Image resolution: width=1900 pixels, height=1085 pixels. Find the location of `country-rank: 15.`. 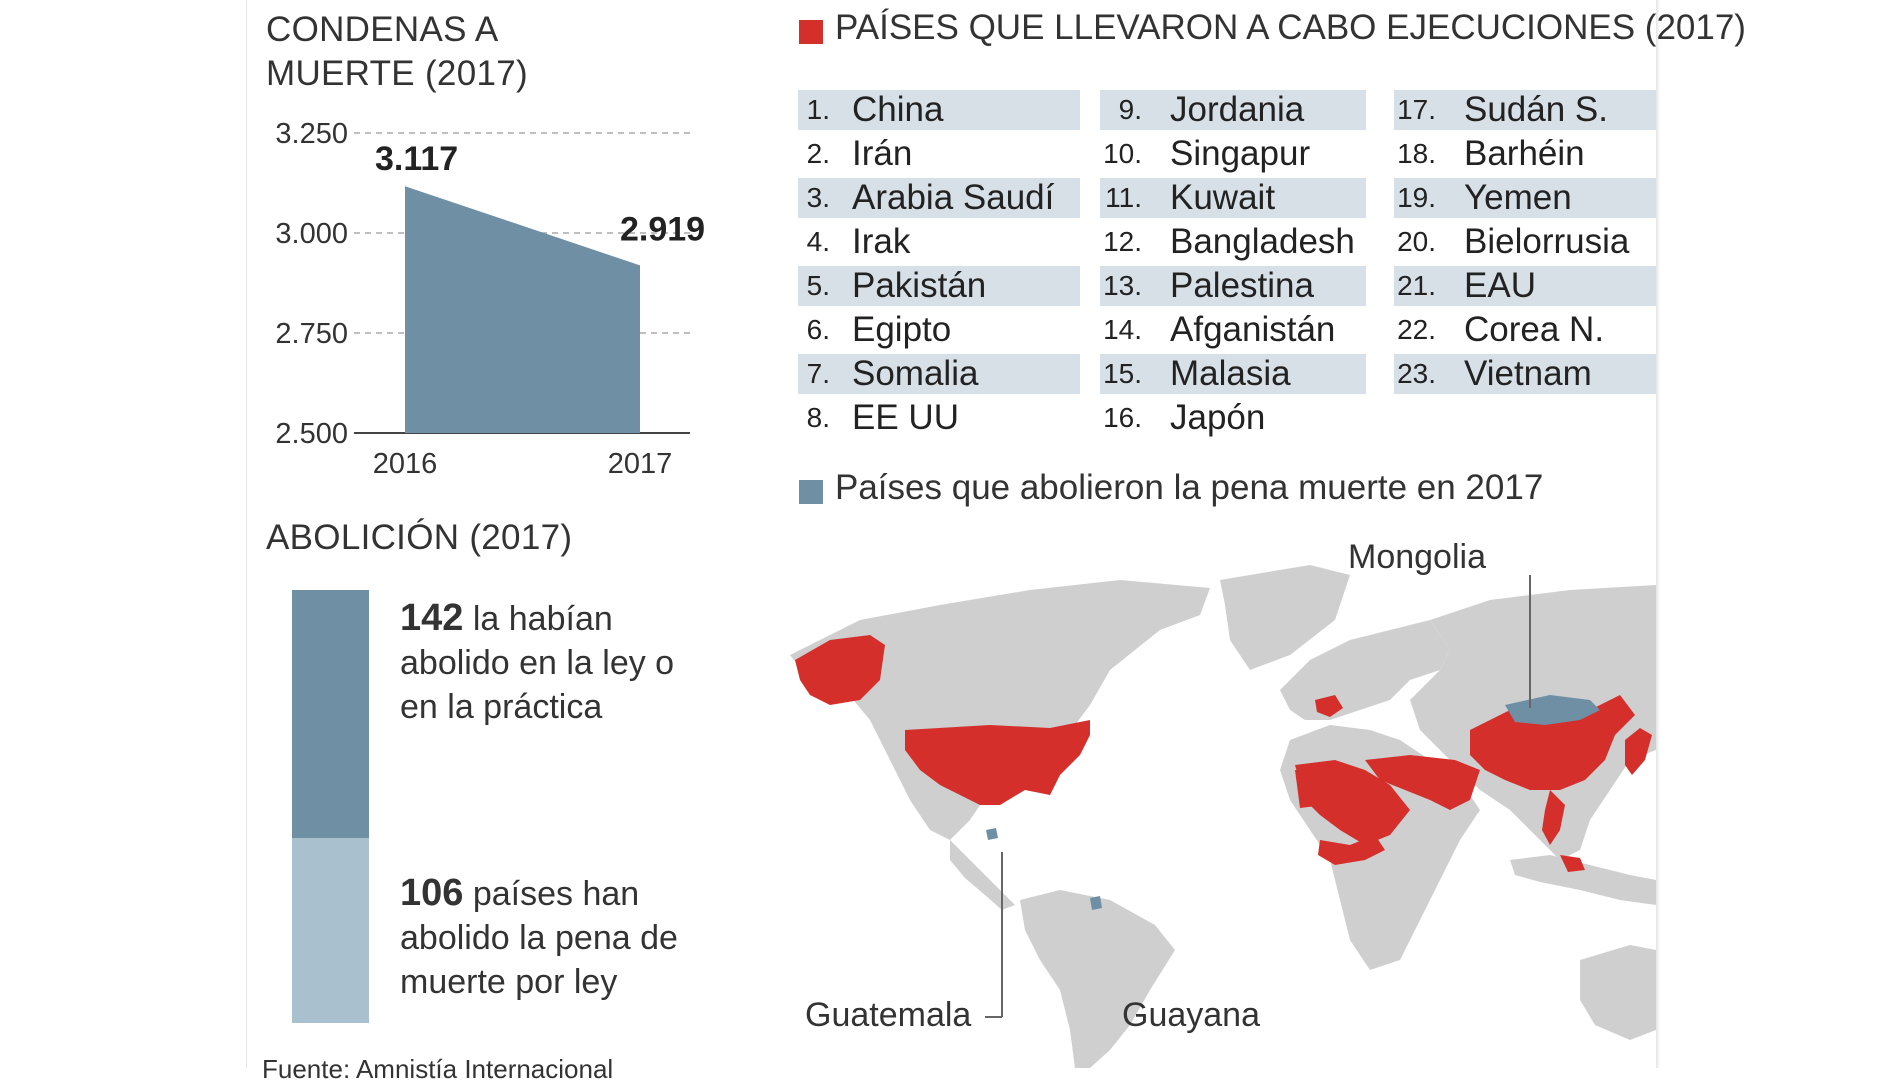

country-rank: 15. is located at coordinates (1122, 373).